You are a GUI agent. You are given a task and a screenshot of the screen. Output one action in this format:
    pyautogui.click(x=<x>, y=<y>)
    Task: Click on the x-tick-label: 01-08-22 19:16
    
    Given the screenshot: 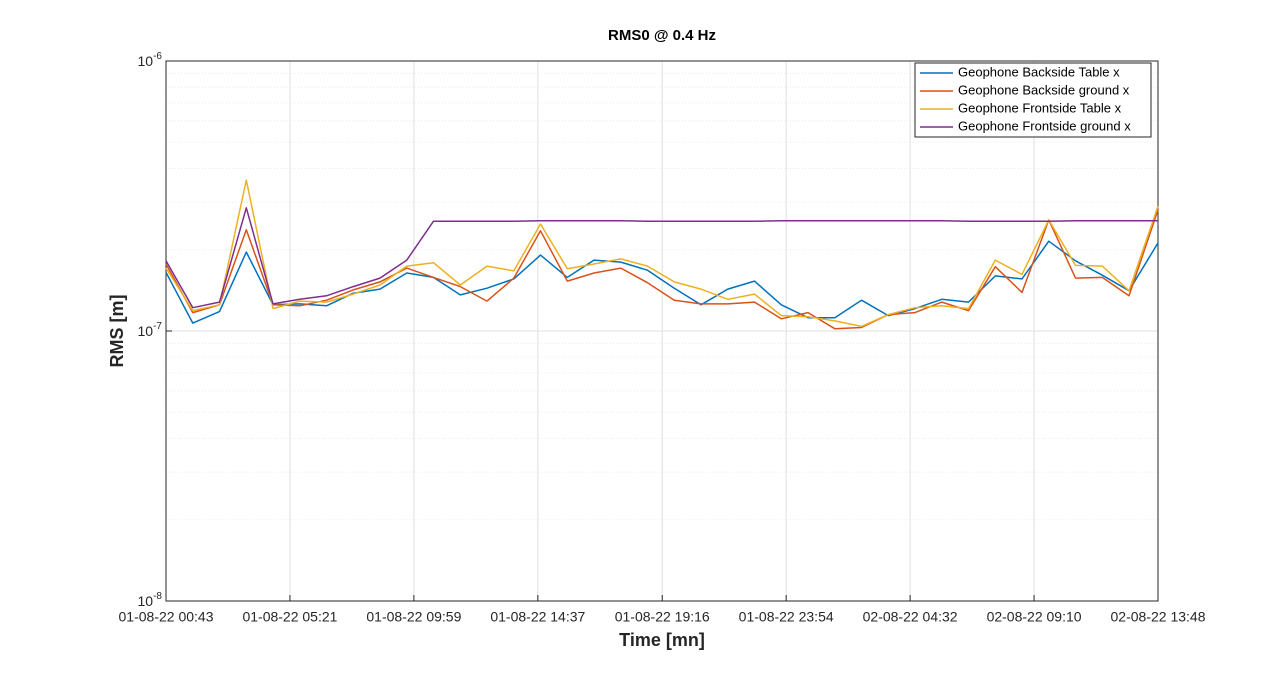 What is the action you would take?
    pyautogui.click(x=662, y=617)
    